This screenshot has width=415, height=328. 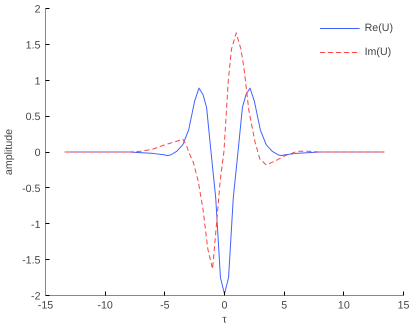 I want to click on x-tick-label: -10, so click(x=105, y=306).